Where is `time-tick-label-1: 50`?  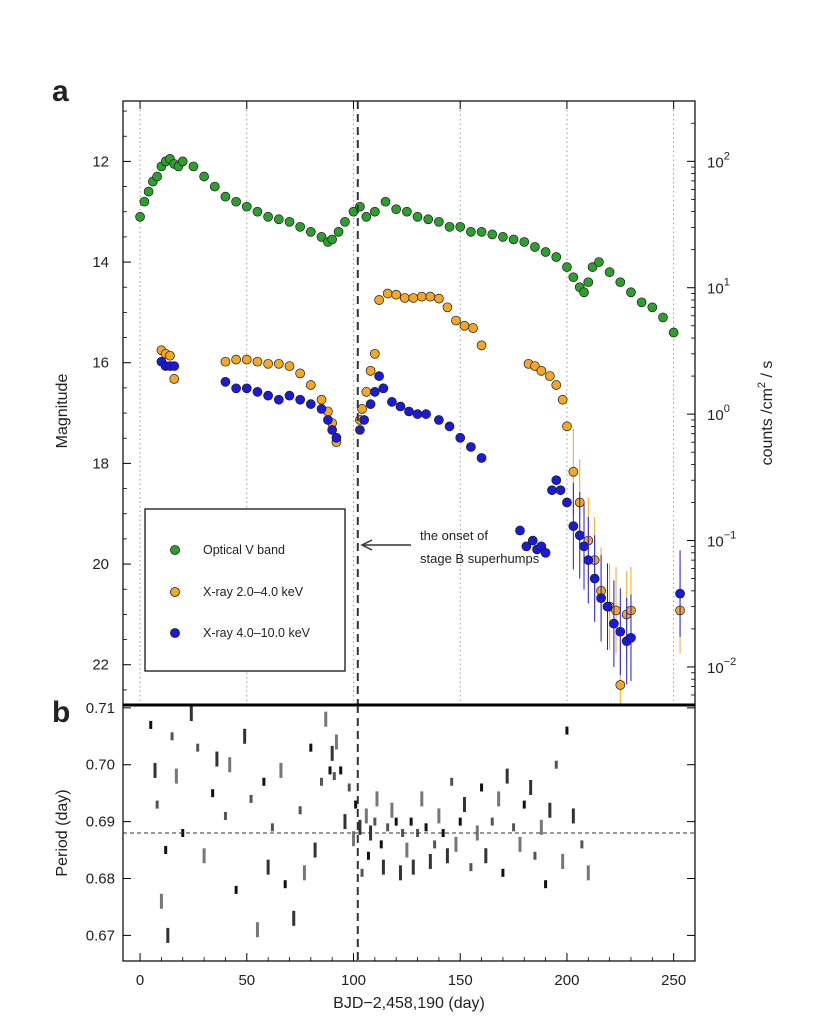
time-tick-label-1: 50 is located at coordinates (246, 980).